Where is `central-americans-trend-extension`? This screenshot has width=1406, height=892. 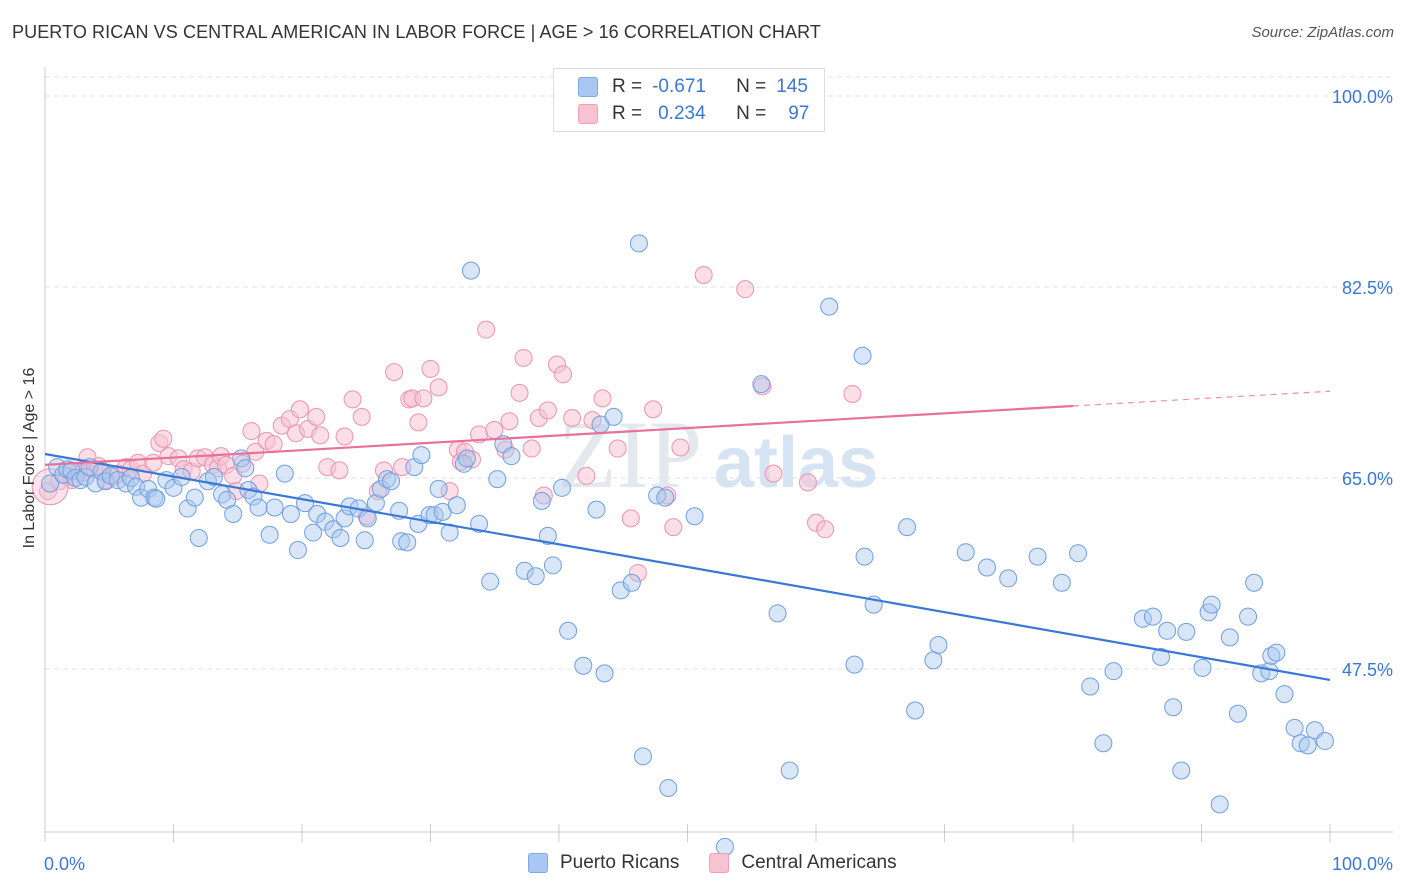
central-americans-trend-extension is located at coordinates (1201, 398).